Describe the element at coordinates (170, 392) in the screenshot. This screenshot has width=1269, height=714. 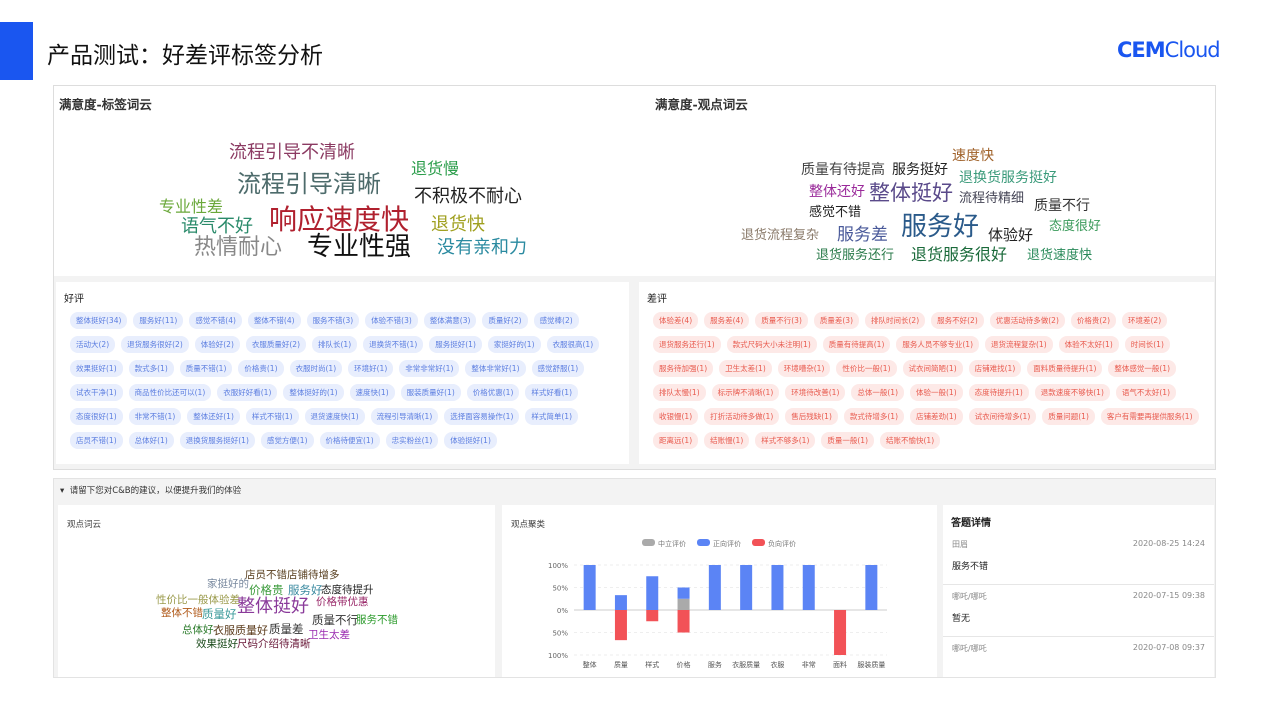
I see `good-review-tag: 商品性价比还可以(1)` at that location.